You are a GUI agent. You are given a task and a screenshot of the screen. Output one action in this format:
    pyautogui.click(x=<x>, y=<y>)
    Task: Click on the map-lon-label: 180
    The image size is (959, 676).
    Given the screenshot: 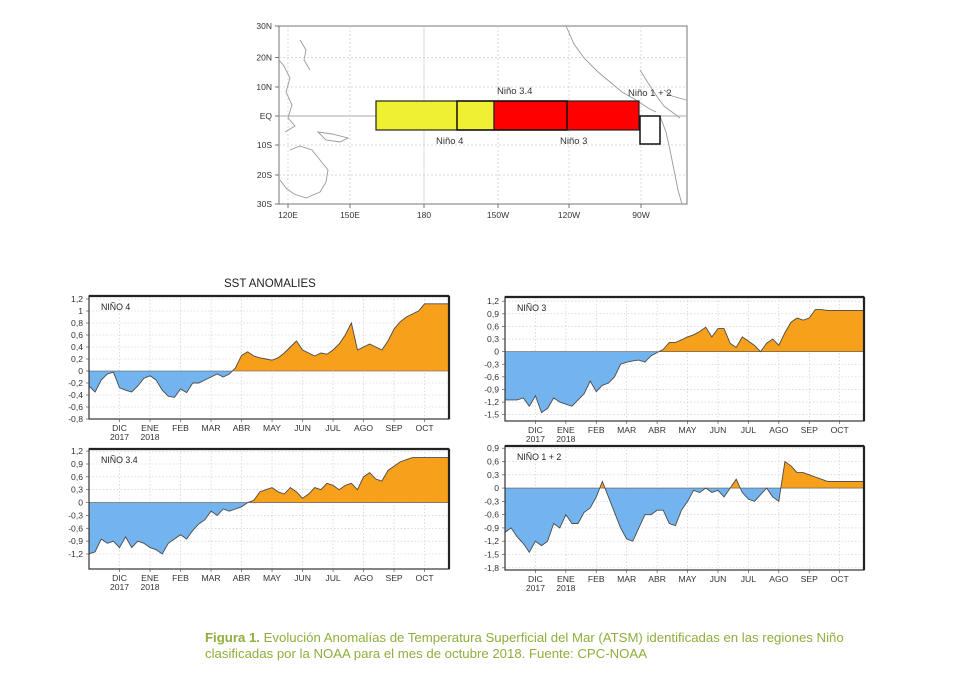 What is the action you would take?
    pyautogui.click(x=424, y=215)
    